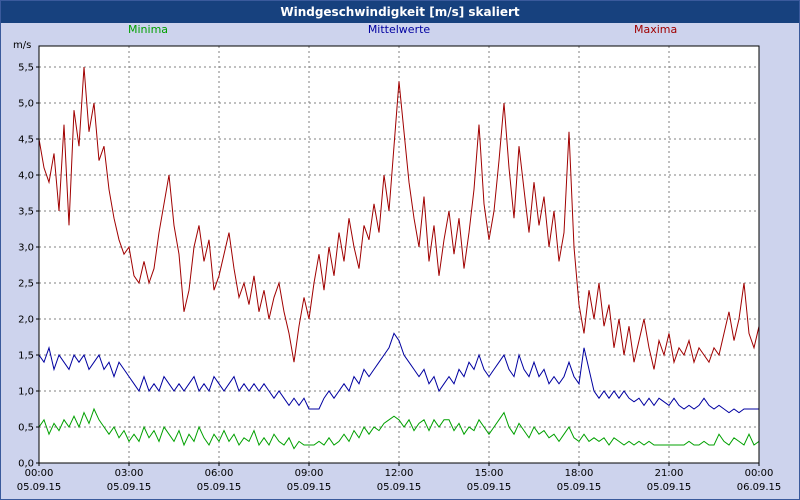 This screenshot has height=500, width=800. What do you see at coordinates (579, 473) in the screenshot?
I see `svg-text: 18:00` at bounding box center [579, 473].